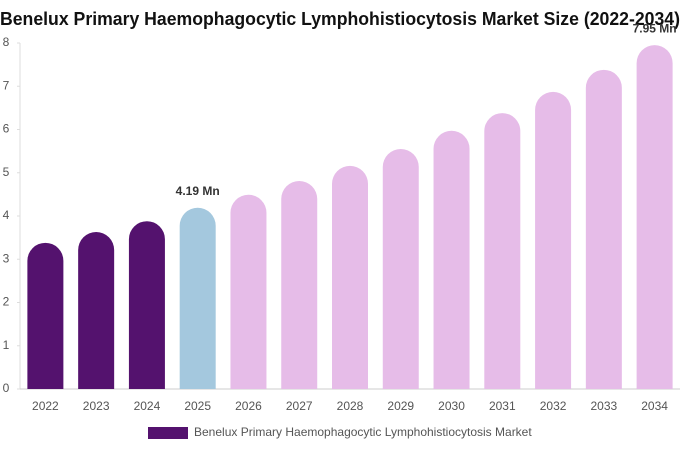 This screenshot has width=680, height=450. What do you see at coordinates (248, 406) in the screenshot?
I see `x-tick-label: 2026` at bounding box center [248, 406].